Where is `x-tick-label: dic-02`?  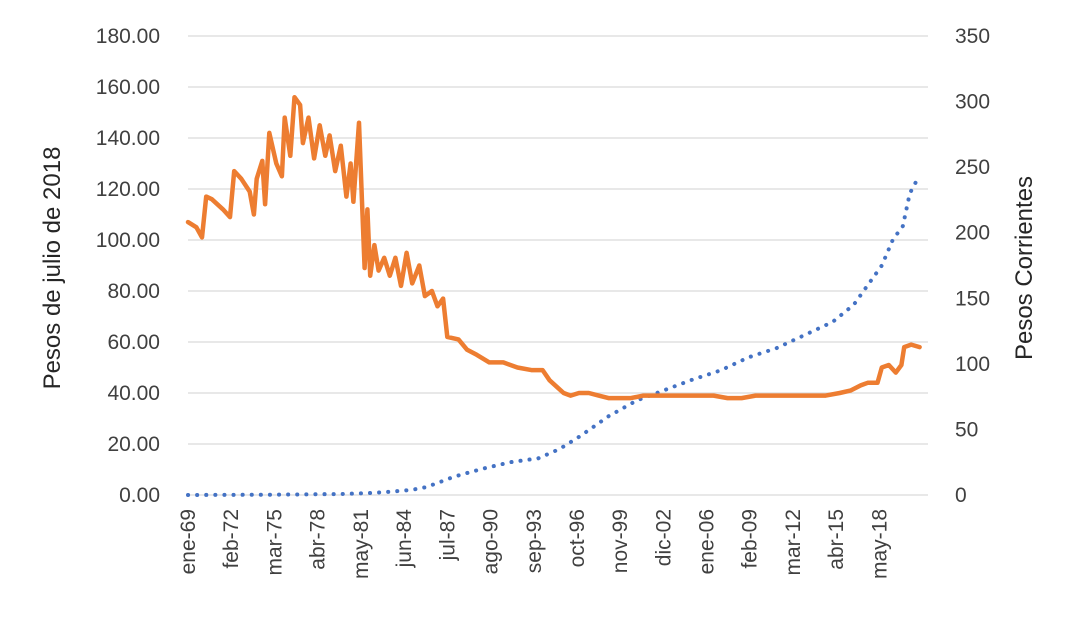 x-tick-label: dic-02 is located at coordinates (663, 537).